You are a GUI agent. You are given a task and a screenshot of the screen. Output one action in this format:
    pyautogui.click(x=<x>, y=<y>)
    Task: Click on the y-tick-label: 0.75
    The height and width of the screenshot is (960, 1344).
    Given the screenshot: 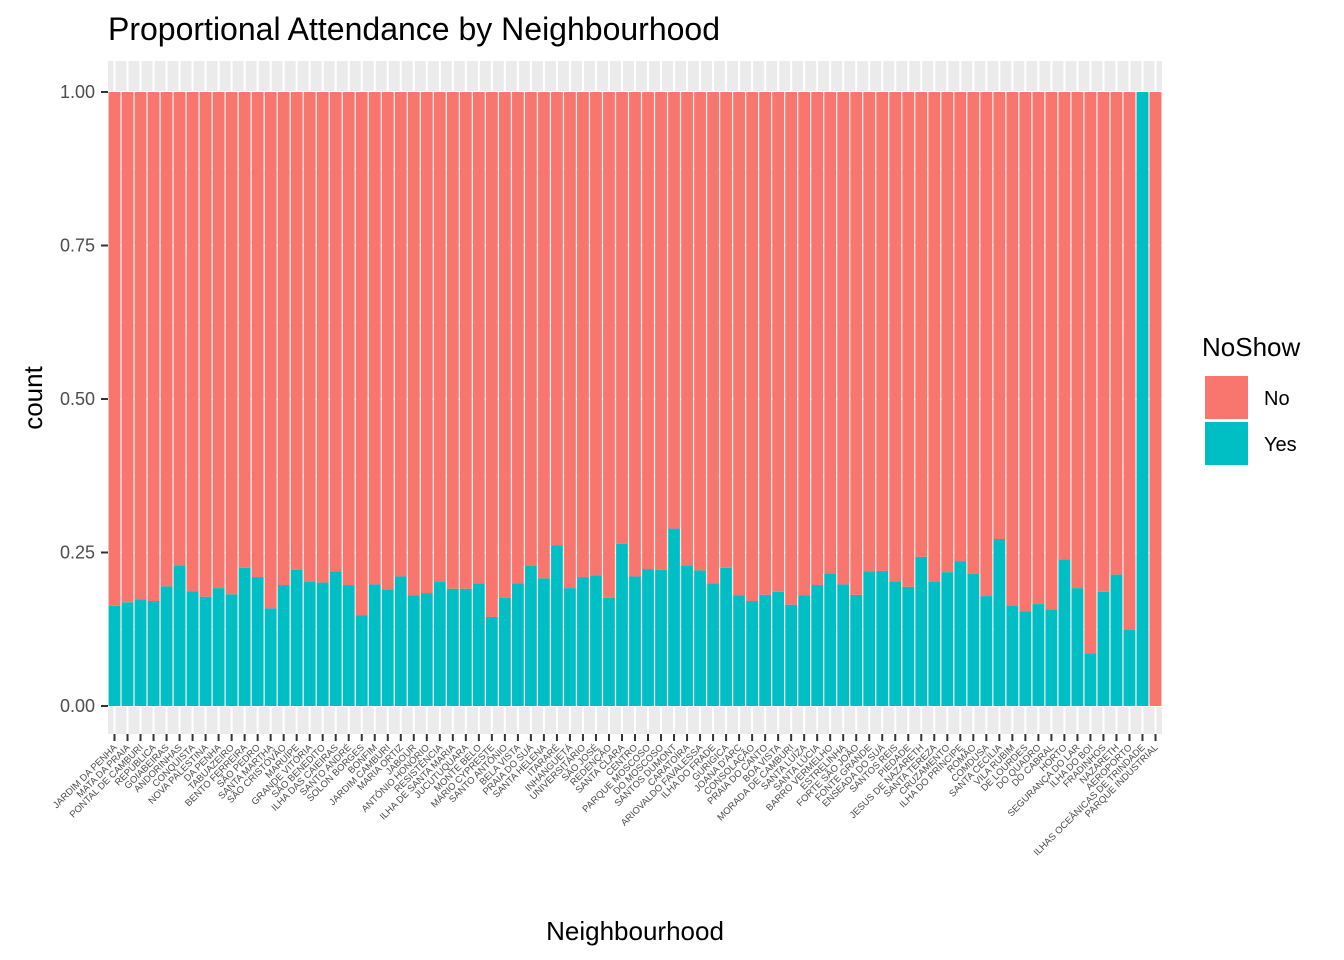 What is the action you would take?
    pyautogui.click(x=77, y=246)
    